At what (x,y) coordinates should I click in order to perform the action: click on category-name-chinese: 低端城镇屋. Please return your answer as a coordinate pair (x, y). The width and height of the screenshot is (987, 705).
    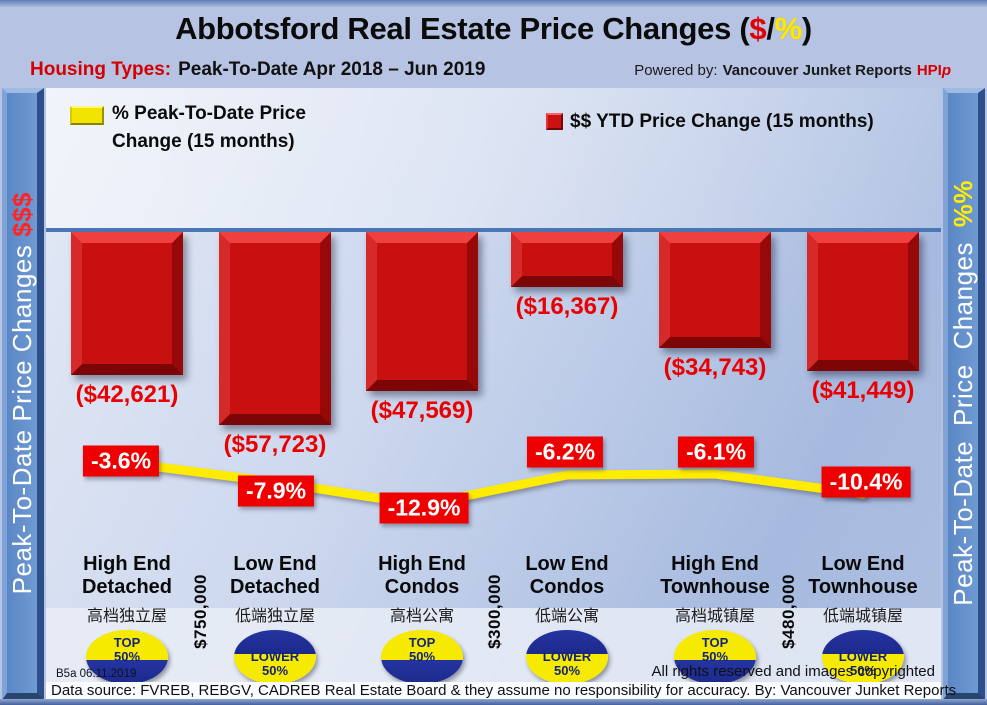
    Looking at the image, I should click on (862, 616).